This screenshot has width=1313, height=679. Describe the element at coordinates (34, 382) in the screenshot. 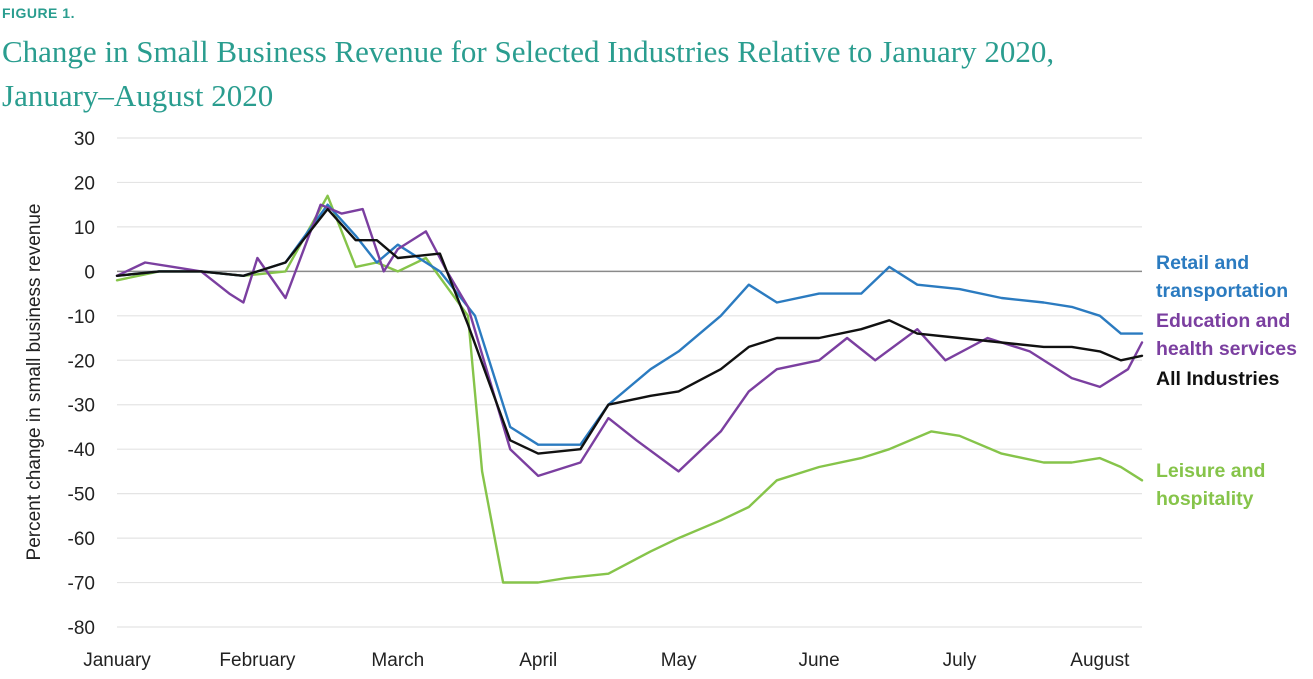

I see `y-axis-label: Percent change in small business revenue` at that location.